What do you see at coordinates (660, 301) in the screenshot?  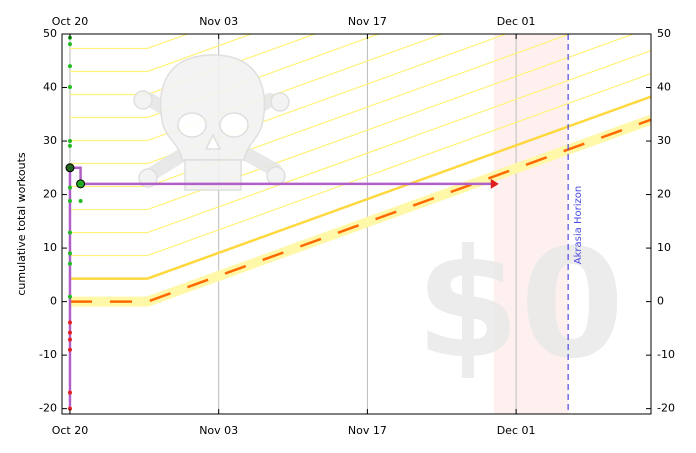 I see `y2-tick-label: 0` at bounding box center [660, 301].